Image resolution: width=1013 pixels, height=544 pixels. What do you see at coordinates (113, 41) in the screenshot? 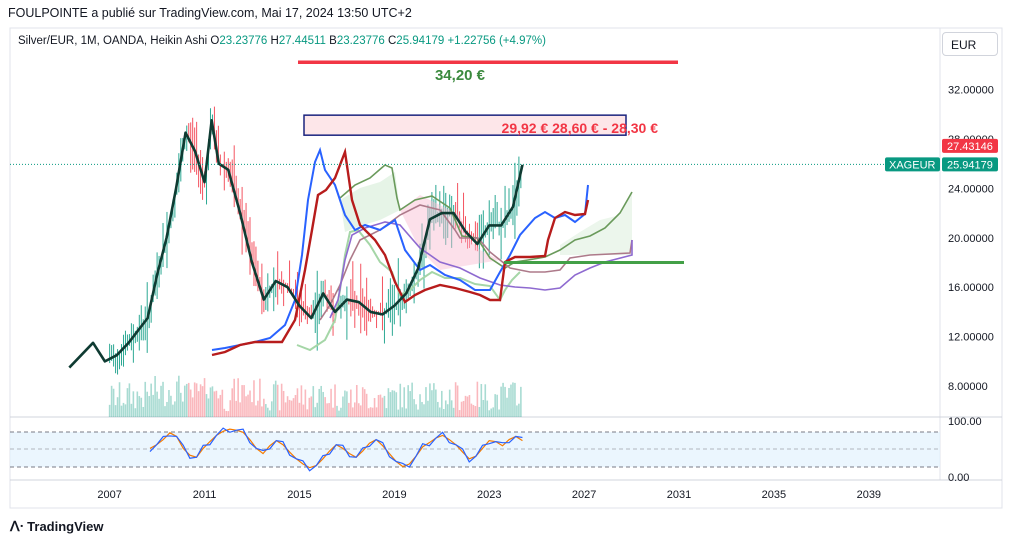
I see `symbol-name: Silver/EUR, 1M, OANDA, Heikin Ashi` at bounding box center [113, 41].